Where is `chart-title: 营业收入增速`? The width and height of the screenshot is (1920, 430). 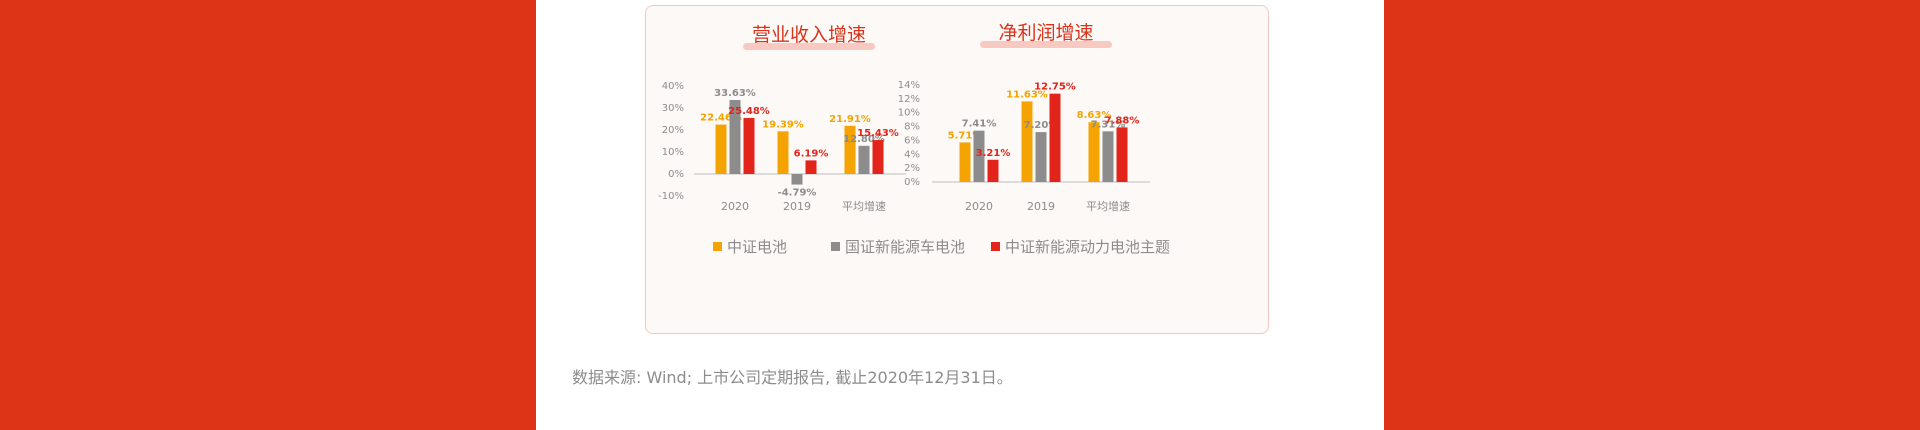
chart-title: 营业收入增速 is located at coordinates (809, 35).